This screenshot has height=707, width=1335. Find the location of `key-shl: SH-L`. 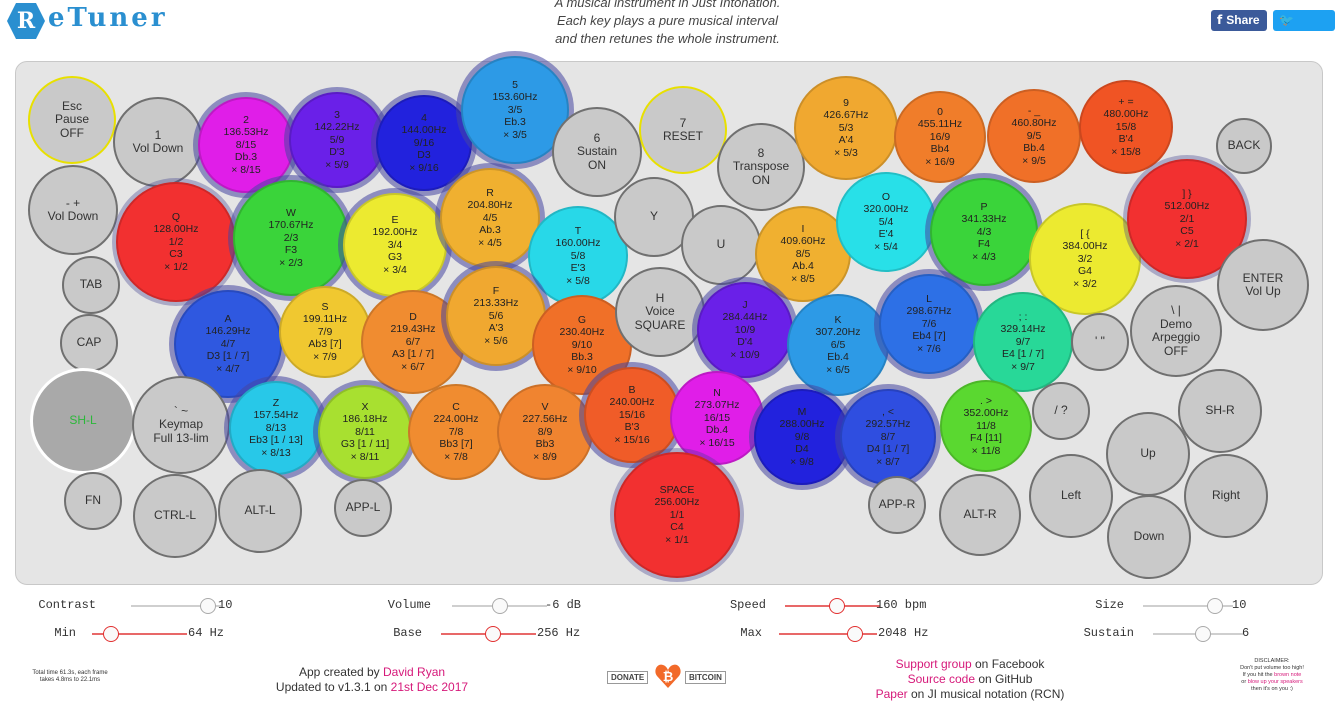

key-shl: SH-L is located at coordinates (83, 421).